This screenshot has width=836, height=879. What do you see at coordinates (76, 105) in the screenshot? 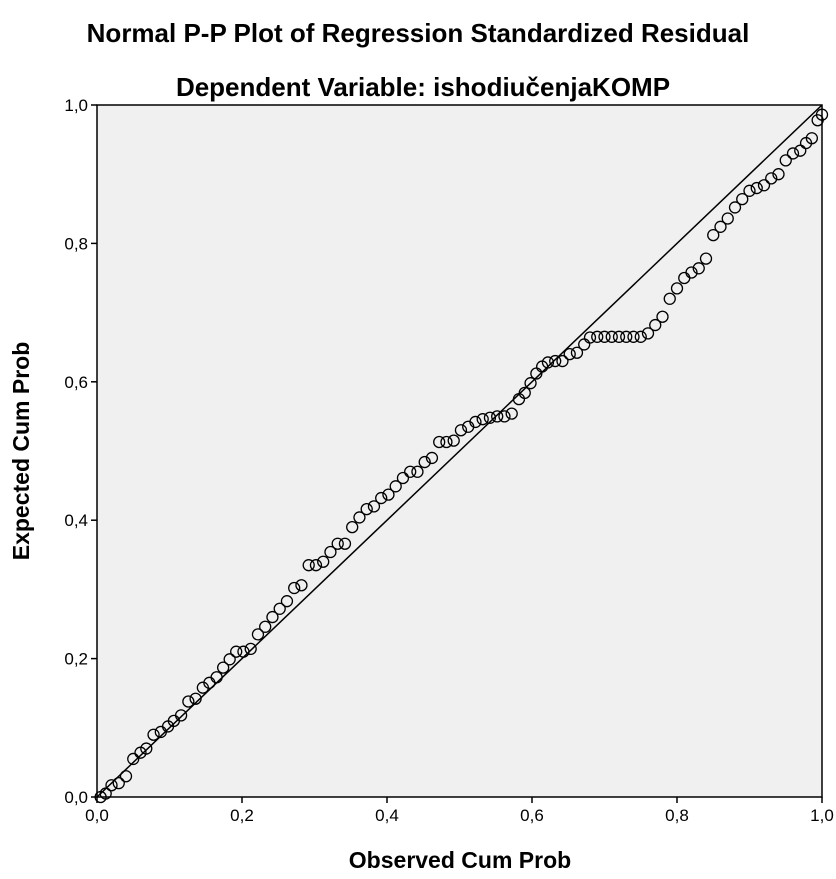
I see `y-tick-label: 1,0` at bounding box center [76, 105].